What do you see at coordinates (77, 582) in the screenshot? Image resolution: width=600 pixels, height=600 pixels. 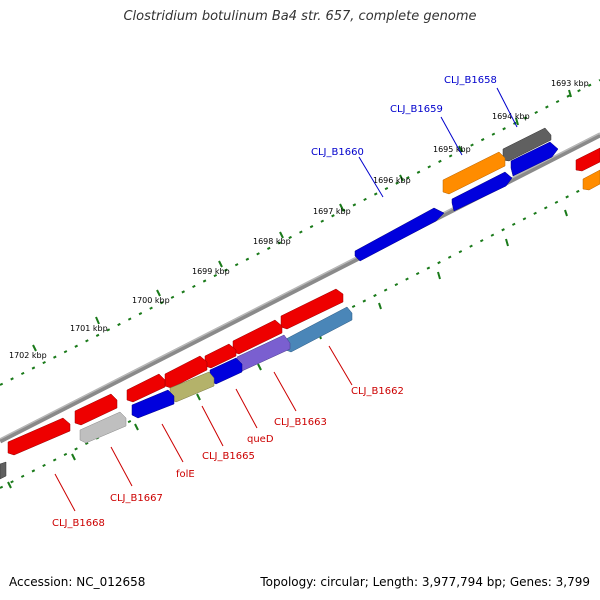 I see `accession-label: Accession: NC_012658` at bounding box center [77, 582].